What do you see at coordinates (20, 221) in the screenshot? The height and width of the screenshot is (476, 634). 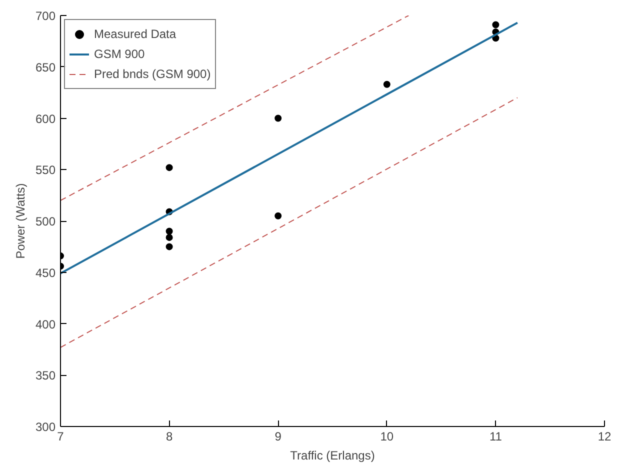 I see `y-axis-title: Power (Watts)` at bounding box center [20, 221].